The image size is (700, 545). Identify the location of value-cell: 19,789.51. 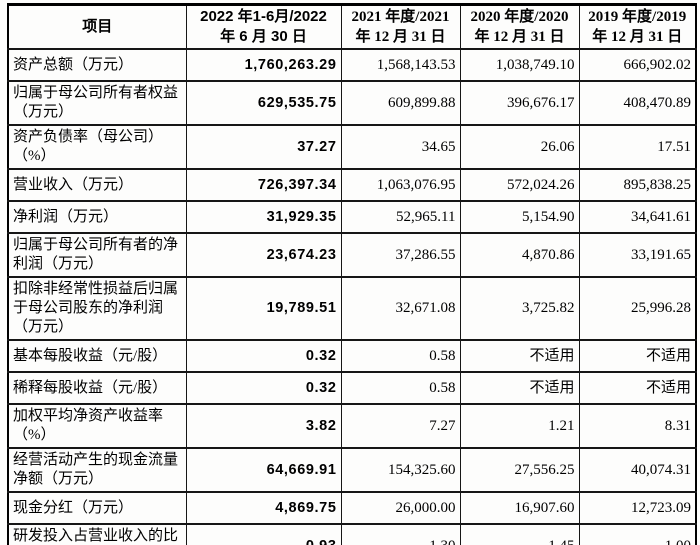
(263, 308).